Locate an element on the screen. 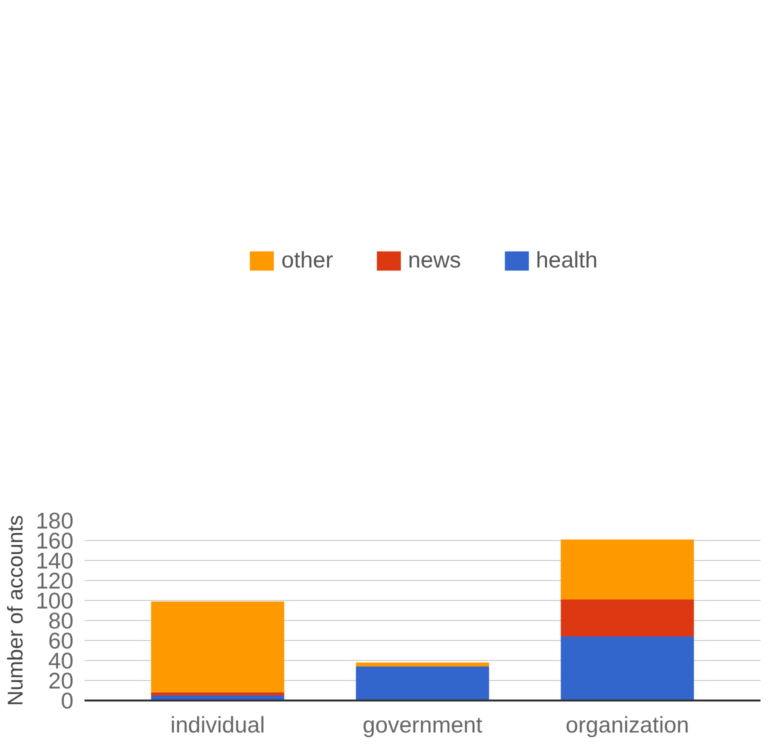 This screenshot has height=744, width=774. x-tick-label: individual is located at coordinates (217, 725).